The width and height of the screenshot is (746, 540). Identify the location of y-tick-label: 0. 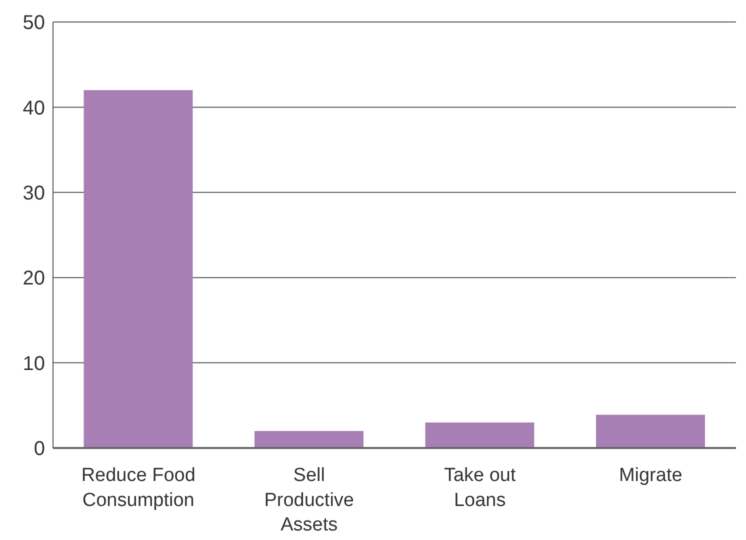
(39, 449).